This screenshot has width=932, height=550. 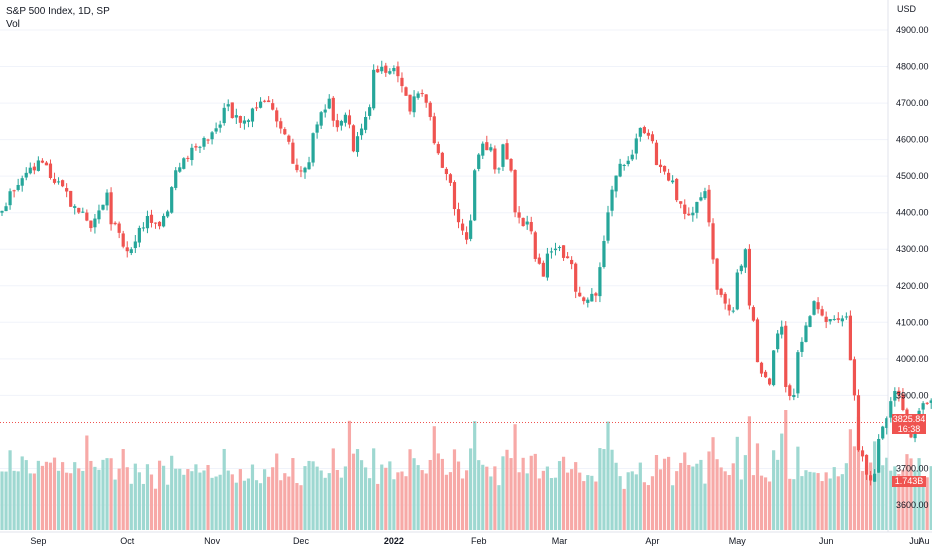 What do you see at coordinates (58, 11) in the screenshot?
I see `symbol-title: S&P 500 Index, 1D, SP` at bounding box center [58, 11].